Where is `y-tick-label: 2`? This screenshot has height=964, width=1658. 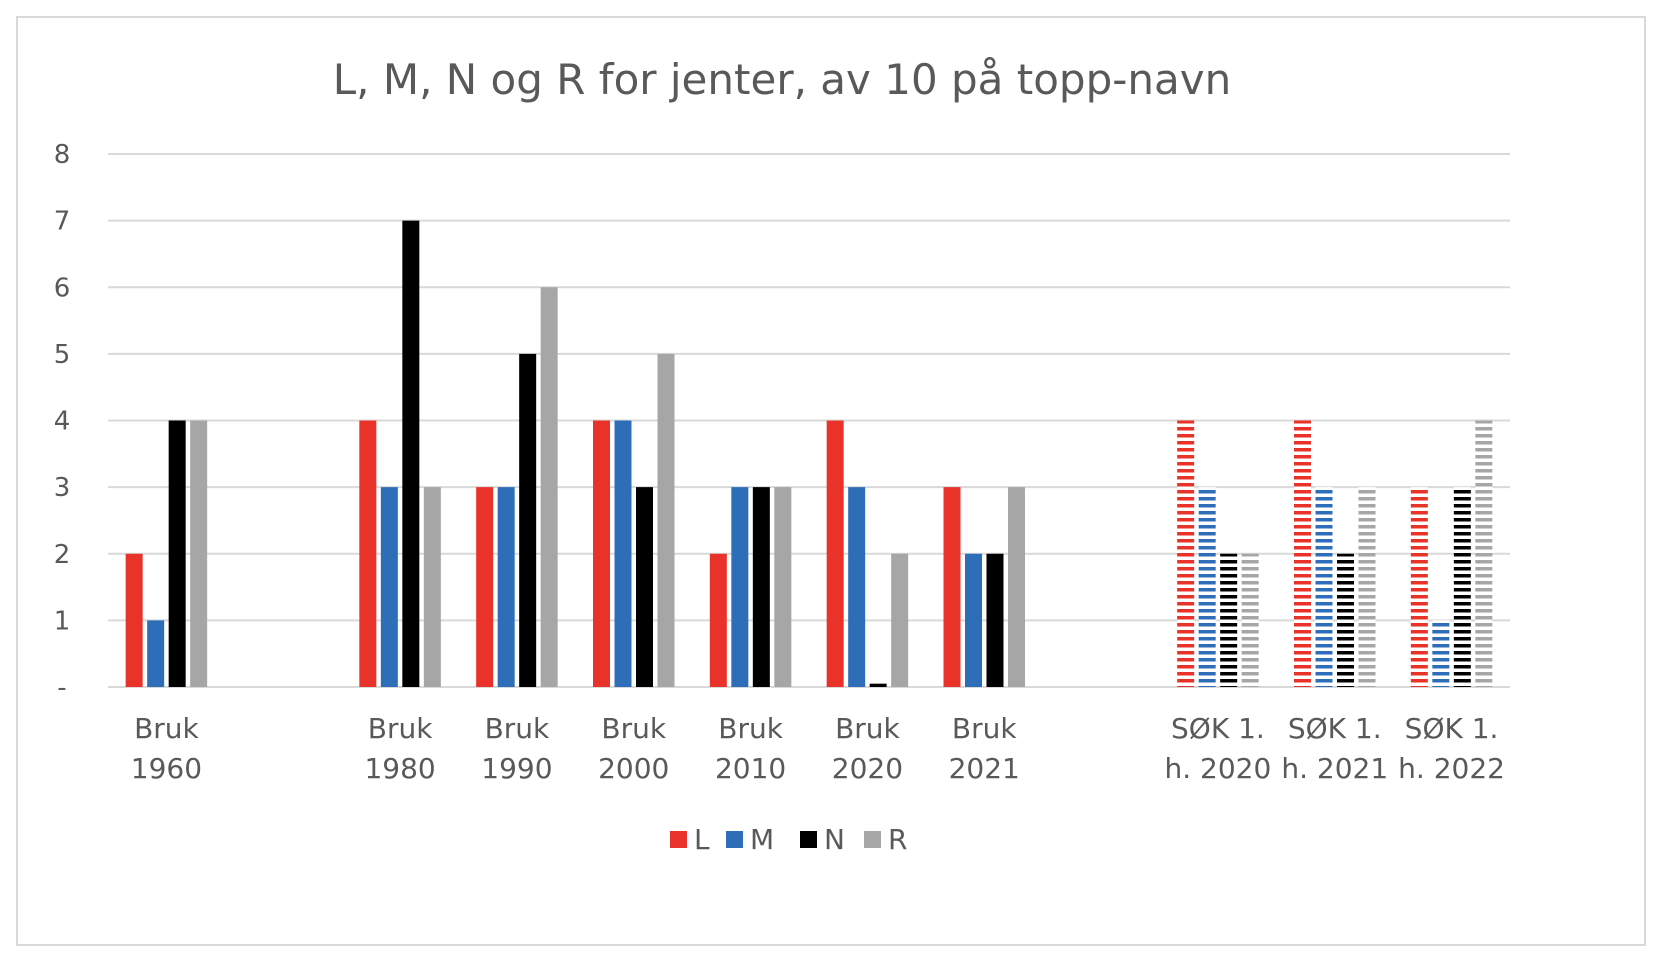
y-tick-label: 2 is located at coordinates (62, 555).